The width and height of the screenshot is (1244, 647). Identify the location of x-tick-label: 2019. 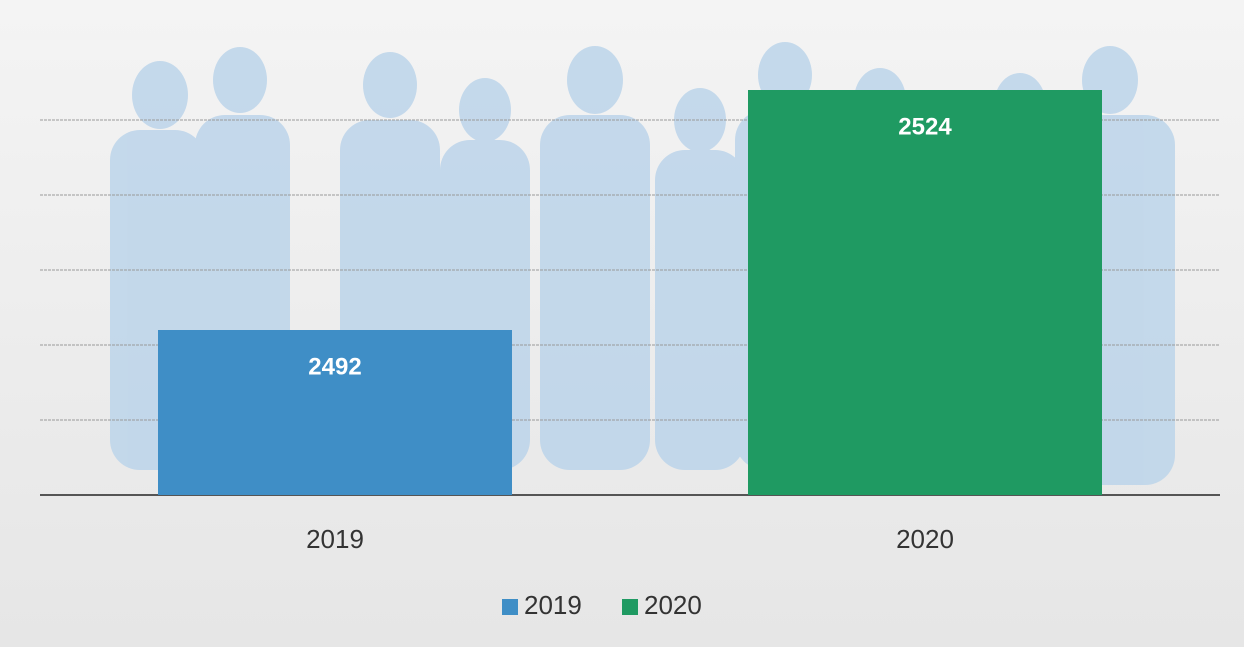
(335, 539).